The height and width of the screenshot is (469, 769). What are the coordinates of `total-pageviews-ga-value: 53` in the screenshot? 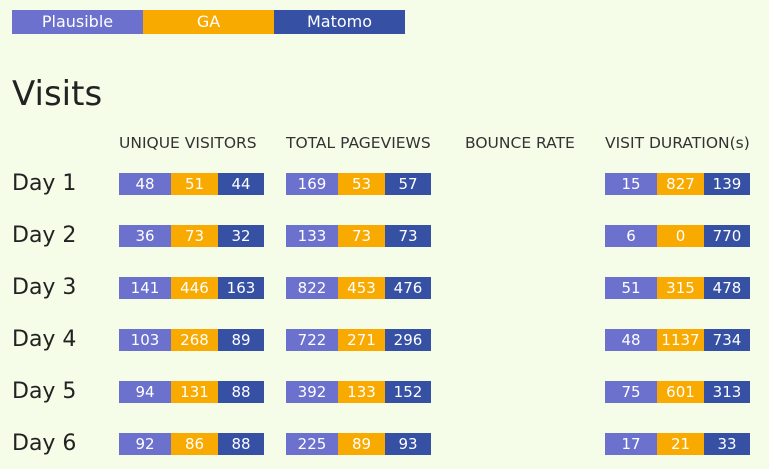 It's located at (361, 184).